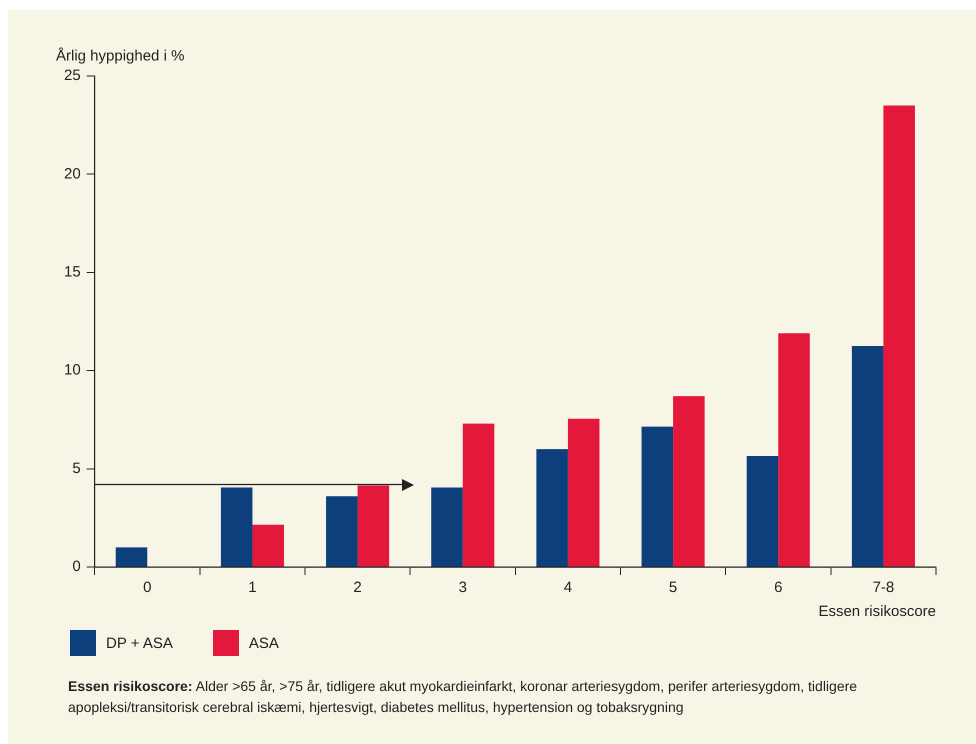 This screenshot has height=744, width=976. Describe the element at coordinates (72, 272) in the screenshot. I see `y-tick-label: 15` at that location.